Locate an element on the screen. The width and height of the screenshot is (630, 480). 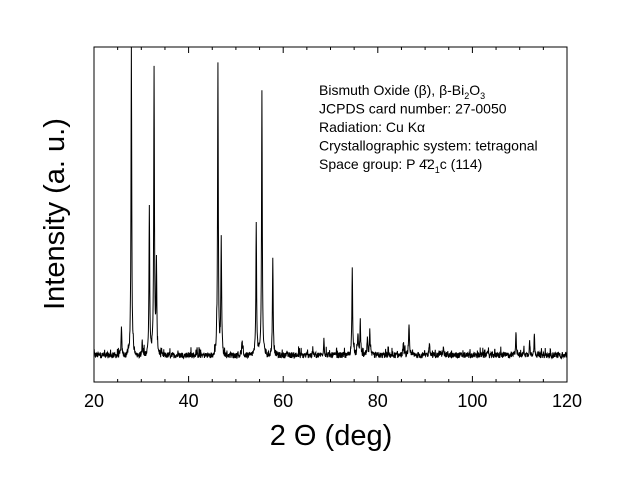
x-tick-label: 80 is located at coordinates (378, 401).